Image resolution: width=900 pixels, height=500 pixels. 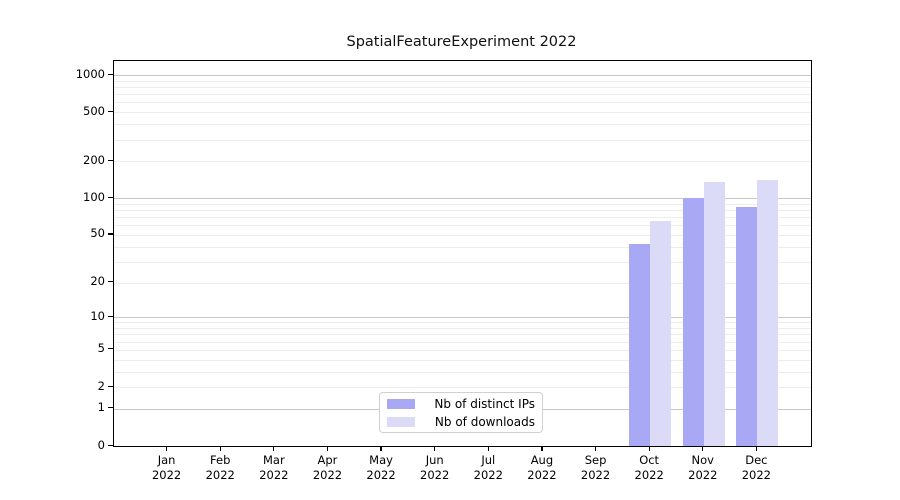 I want to click on y-tick-label-500: 500, so click(x=94, y=110).